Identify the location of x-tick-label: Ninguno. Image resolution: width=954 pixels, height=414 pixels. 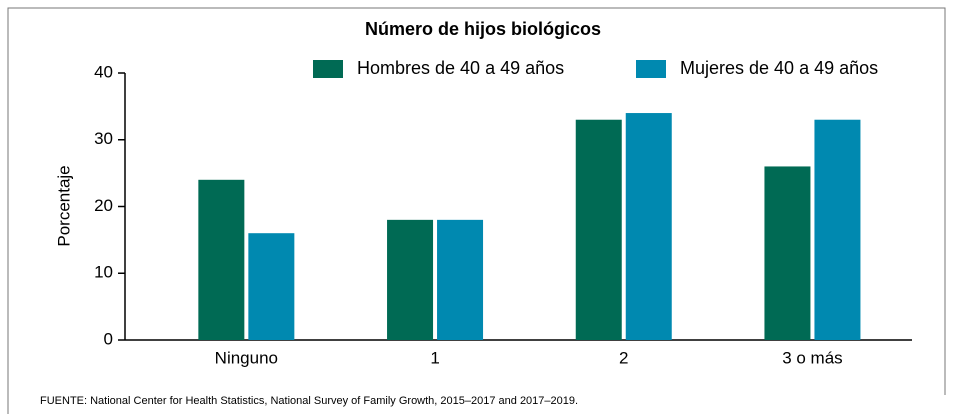
(246, 357).